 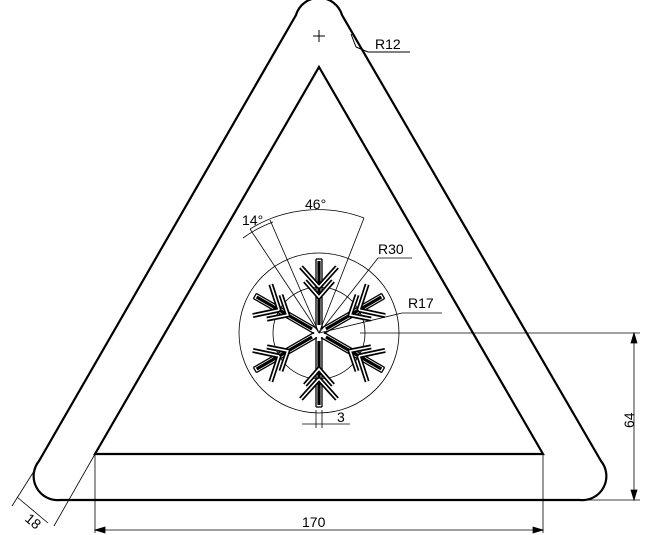 What do you see at coordinates (314, 522) in the screenshot?
I see `label-width-170: 170` at bounding box center [314, 522].